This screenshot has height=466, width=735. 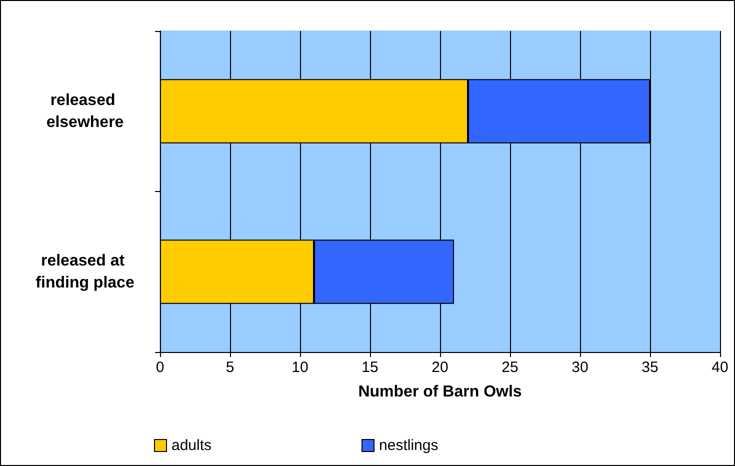 I want to click on x-tick-label: 30, so click(x=580, y=367).